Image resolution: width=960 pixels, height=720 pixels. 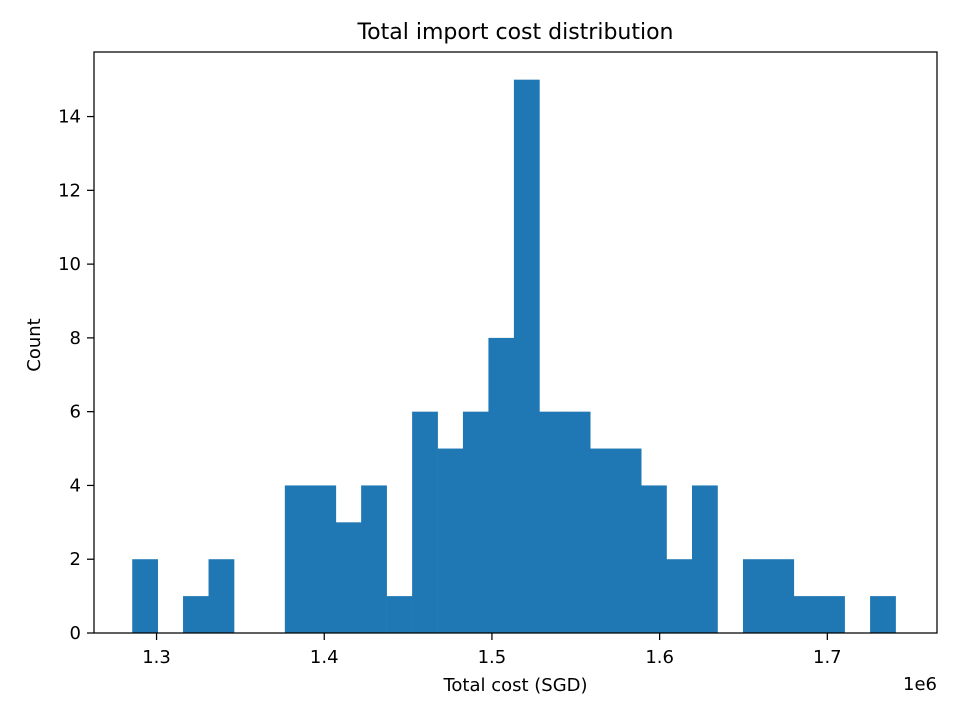 What do you see at coordinates (75, 559) in the screenshot?
I see `y-tick-label: 2` at bounding box center [75, 559].